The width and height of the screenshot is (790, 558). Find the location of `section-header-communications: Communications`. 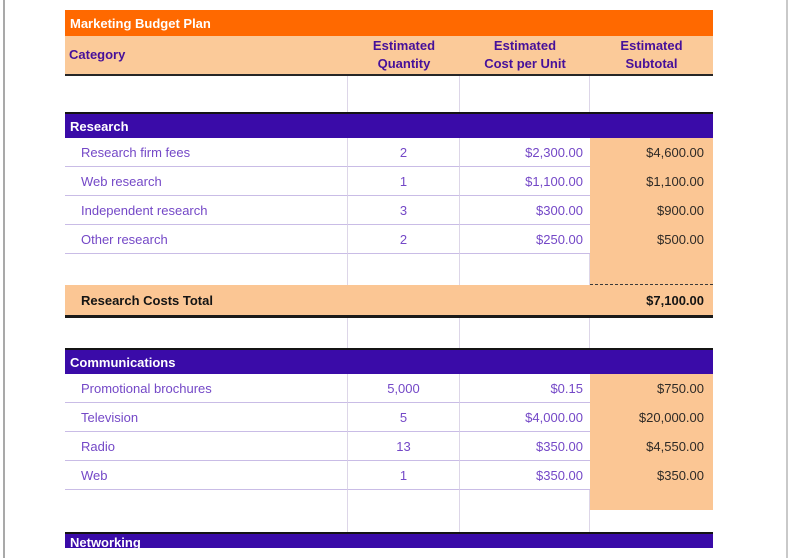

section-header-communications: Communications is located at coordinates (389, 361).